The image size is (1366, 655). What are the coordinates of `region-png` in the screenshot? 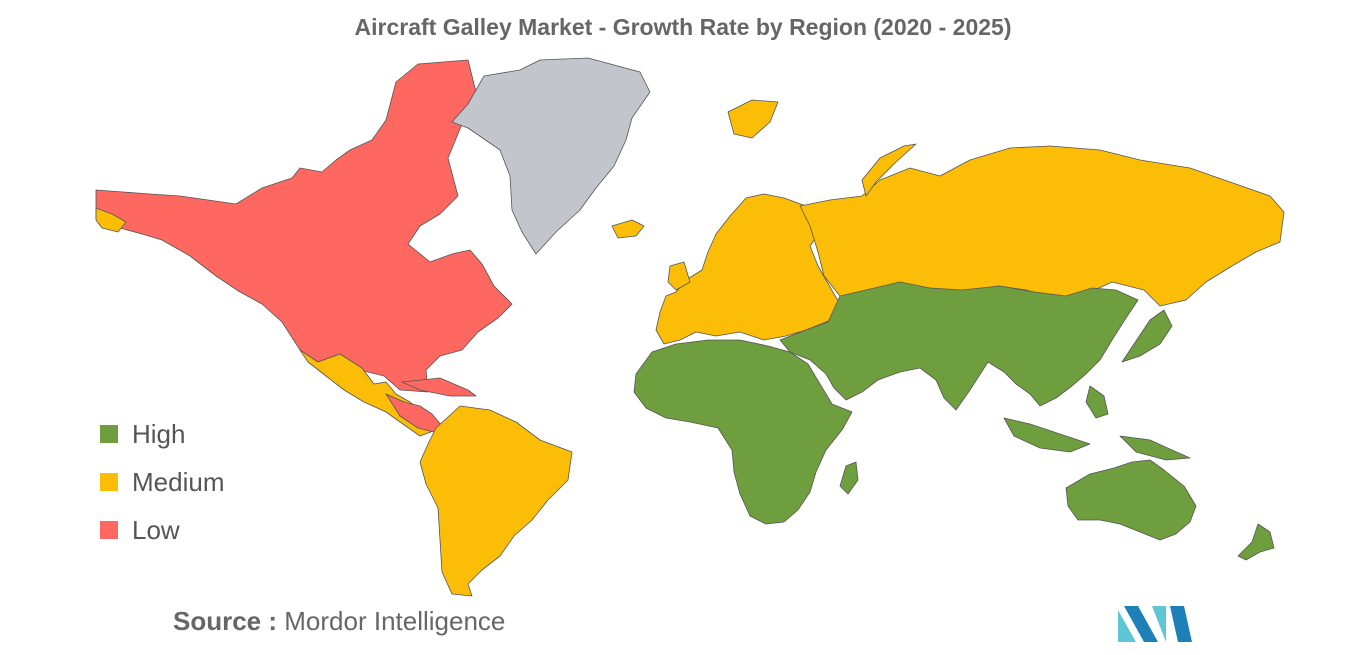 It's located at (1155, 448).